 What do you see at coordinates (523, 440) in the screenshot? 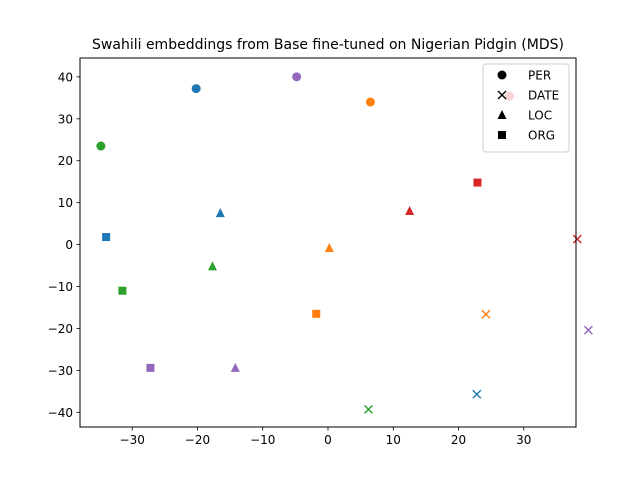
I see `x-tick-label: 30` at bounding box center [523, 440].